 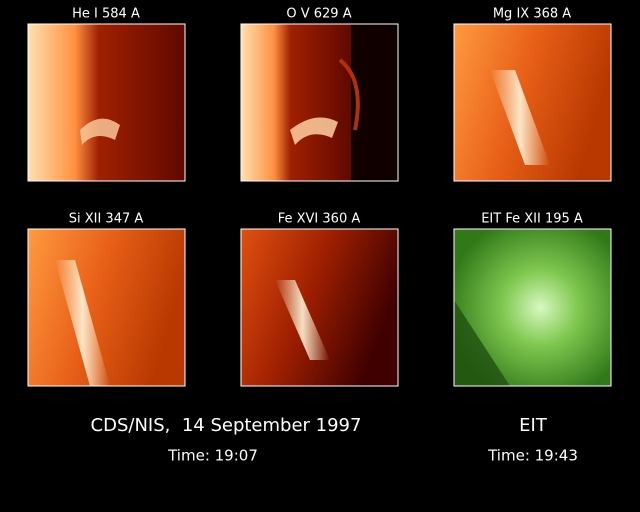 What do you see at coordinates (226, 425) in the screenshot?
I see `cds-title: CDS/NIS, 14 September 1997` at bounding box center [226, 425].